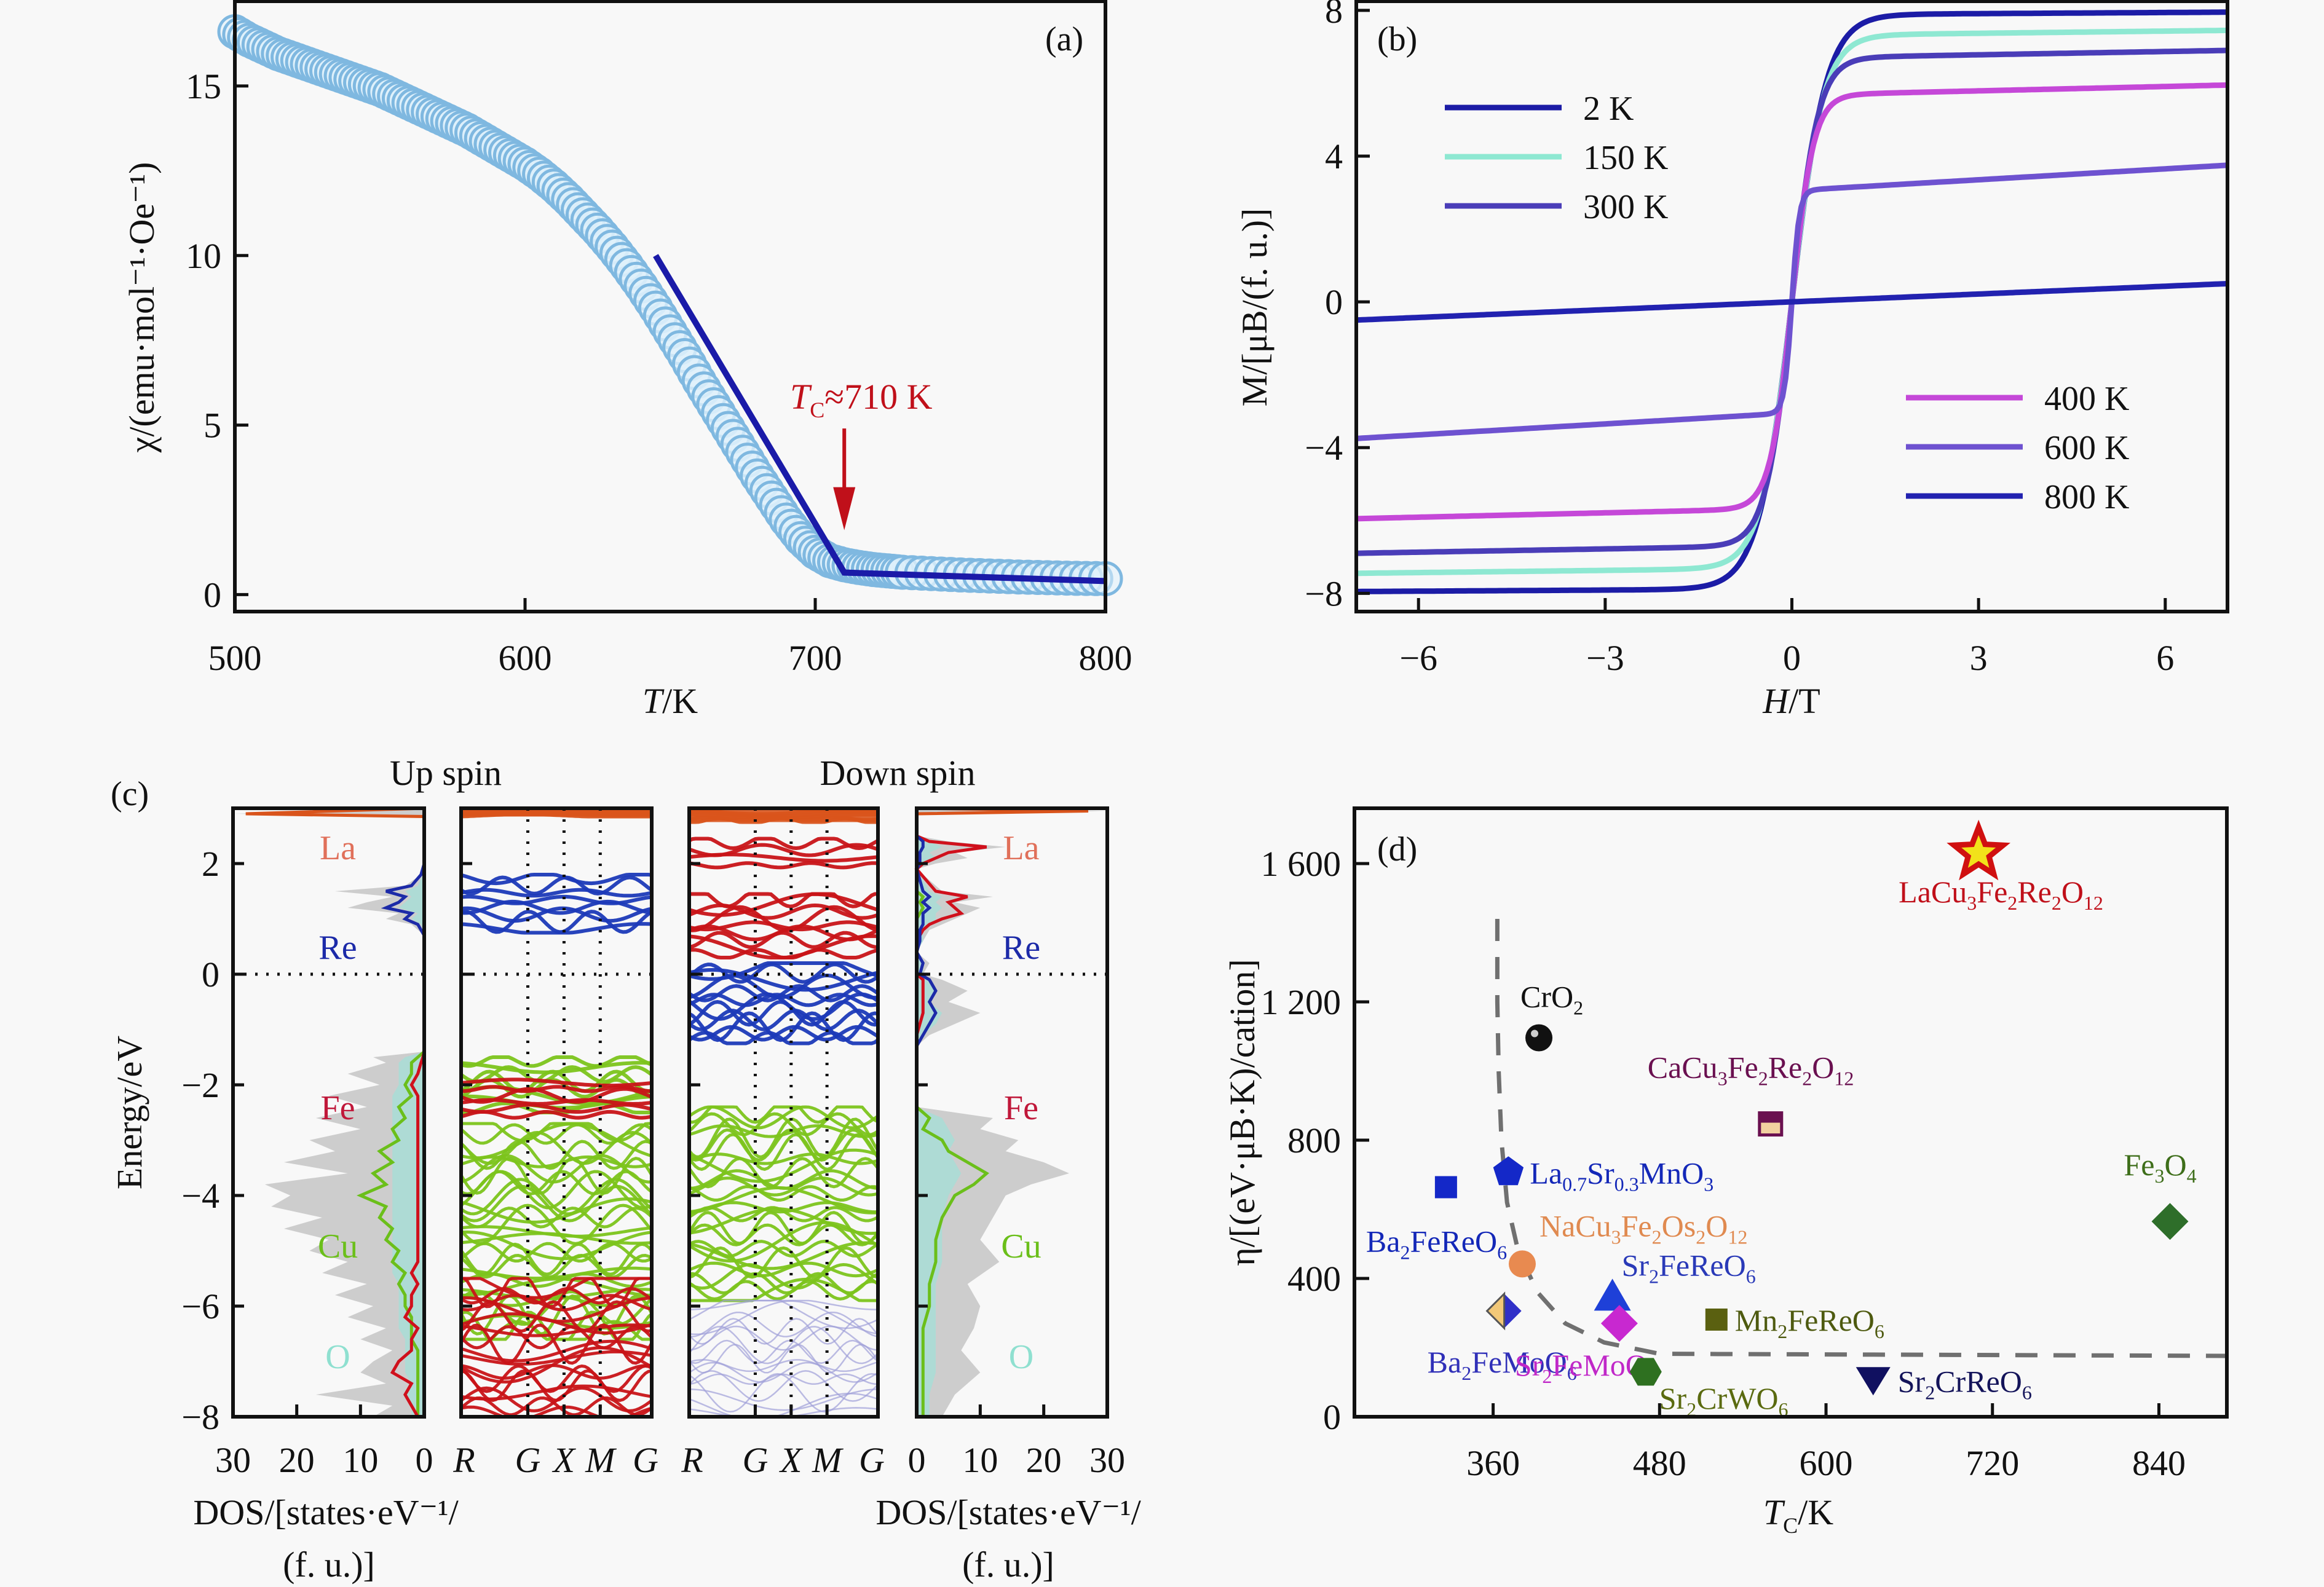  I want to click on band-la-block, so click(783, 815).